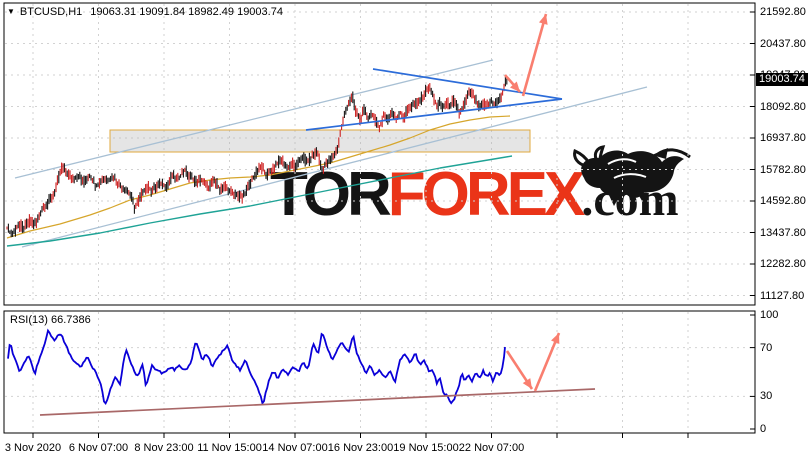  What do you see at coordinates (632, 175) in the screenshot?
I see `bull-icon` at bounding box center [632, 175].